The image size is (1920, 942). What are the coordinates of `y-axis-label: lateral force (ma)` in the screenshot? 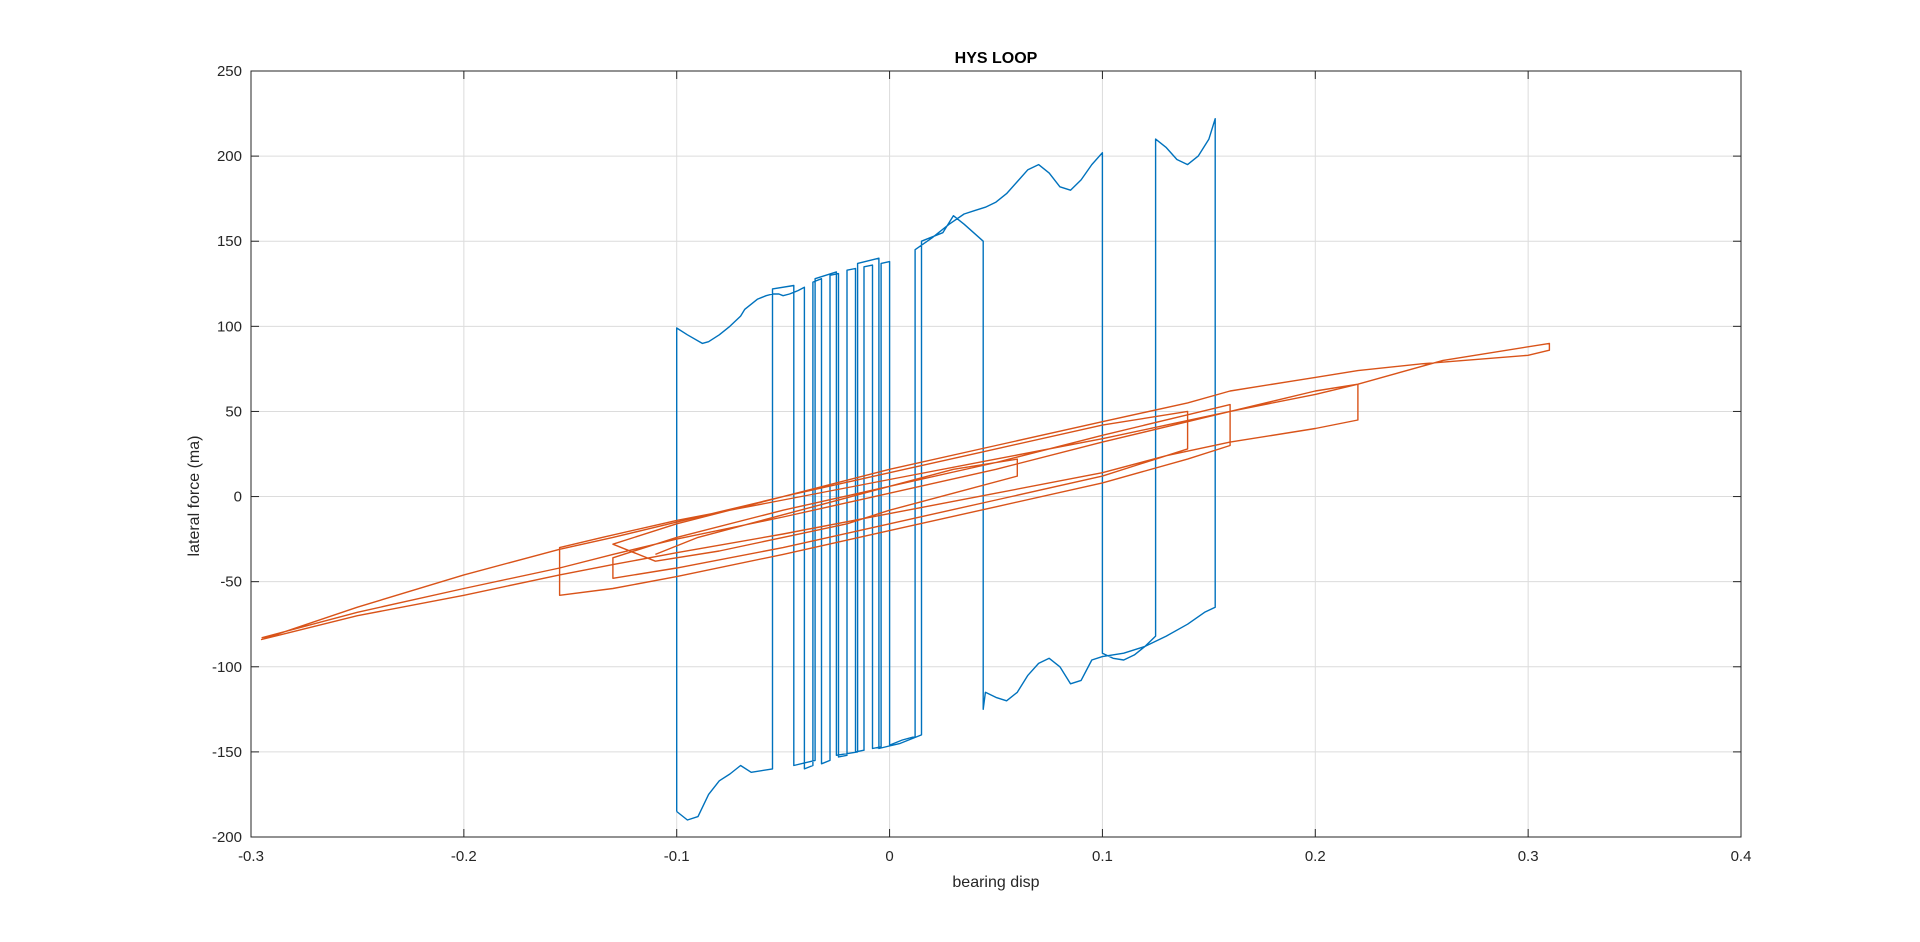 It's located at (194, 496).